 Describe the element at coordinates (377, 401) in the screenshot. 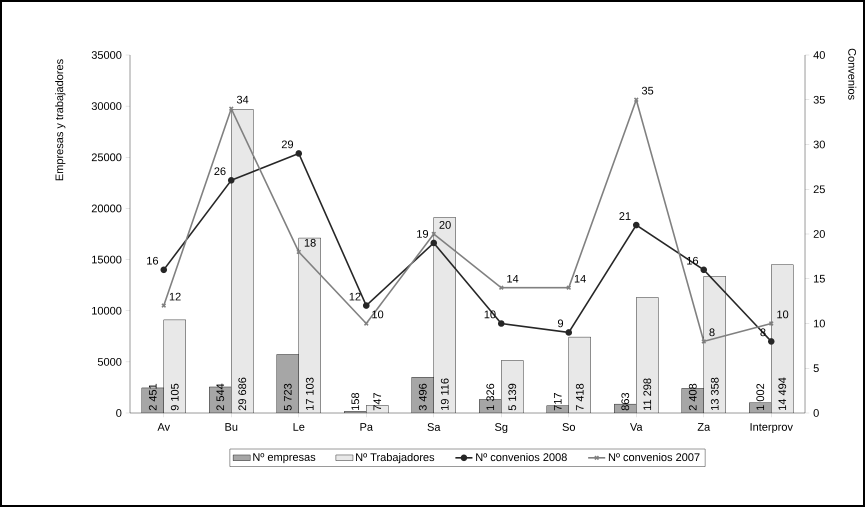

I see `data-label: 747` at that location.